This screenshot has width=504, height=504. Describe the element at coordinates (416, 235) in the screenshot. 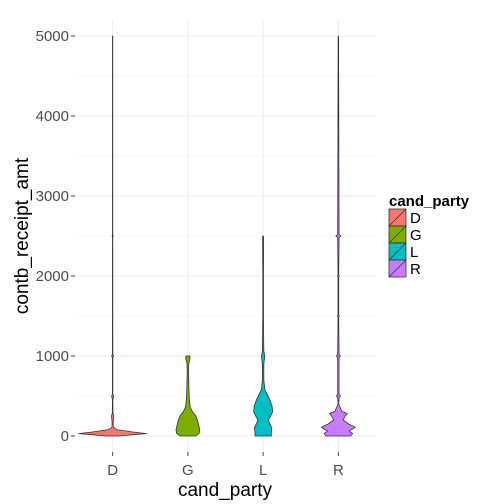

I see `legend-label-G: G` at that location.